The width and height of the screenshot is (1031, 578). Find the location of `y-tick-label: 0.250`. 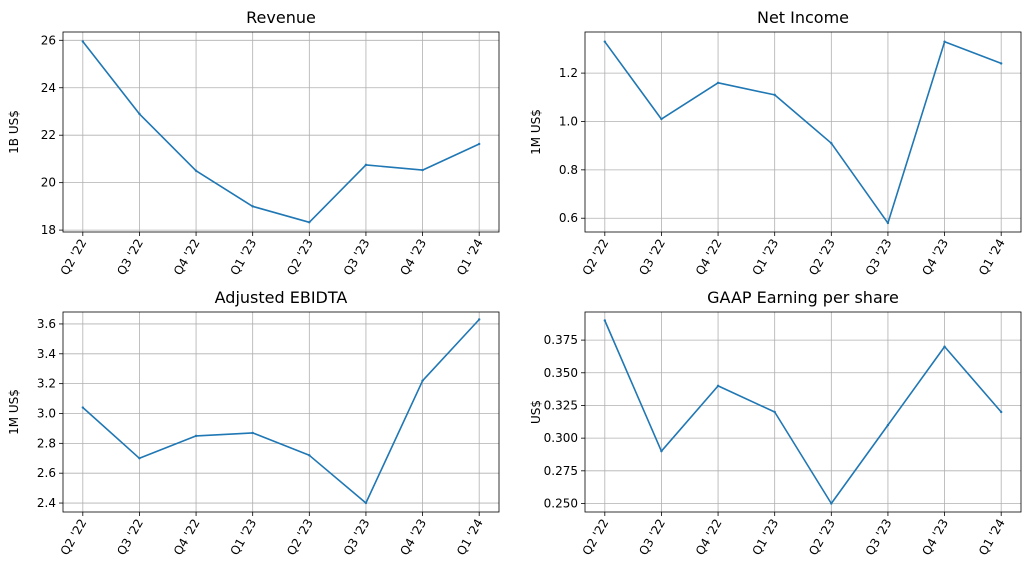

y-tick-label: 0.250 is located at coordinates (561, 504).